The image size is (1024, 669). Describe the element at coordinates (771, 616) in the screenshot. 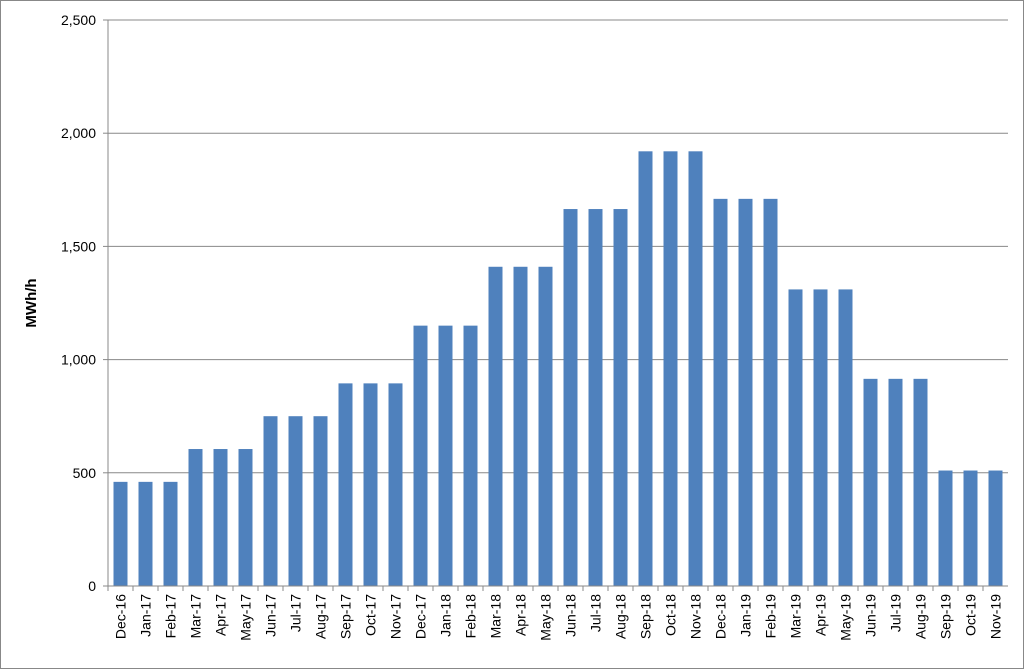

I see `x-tick-label: Feb-19` at that location.